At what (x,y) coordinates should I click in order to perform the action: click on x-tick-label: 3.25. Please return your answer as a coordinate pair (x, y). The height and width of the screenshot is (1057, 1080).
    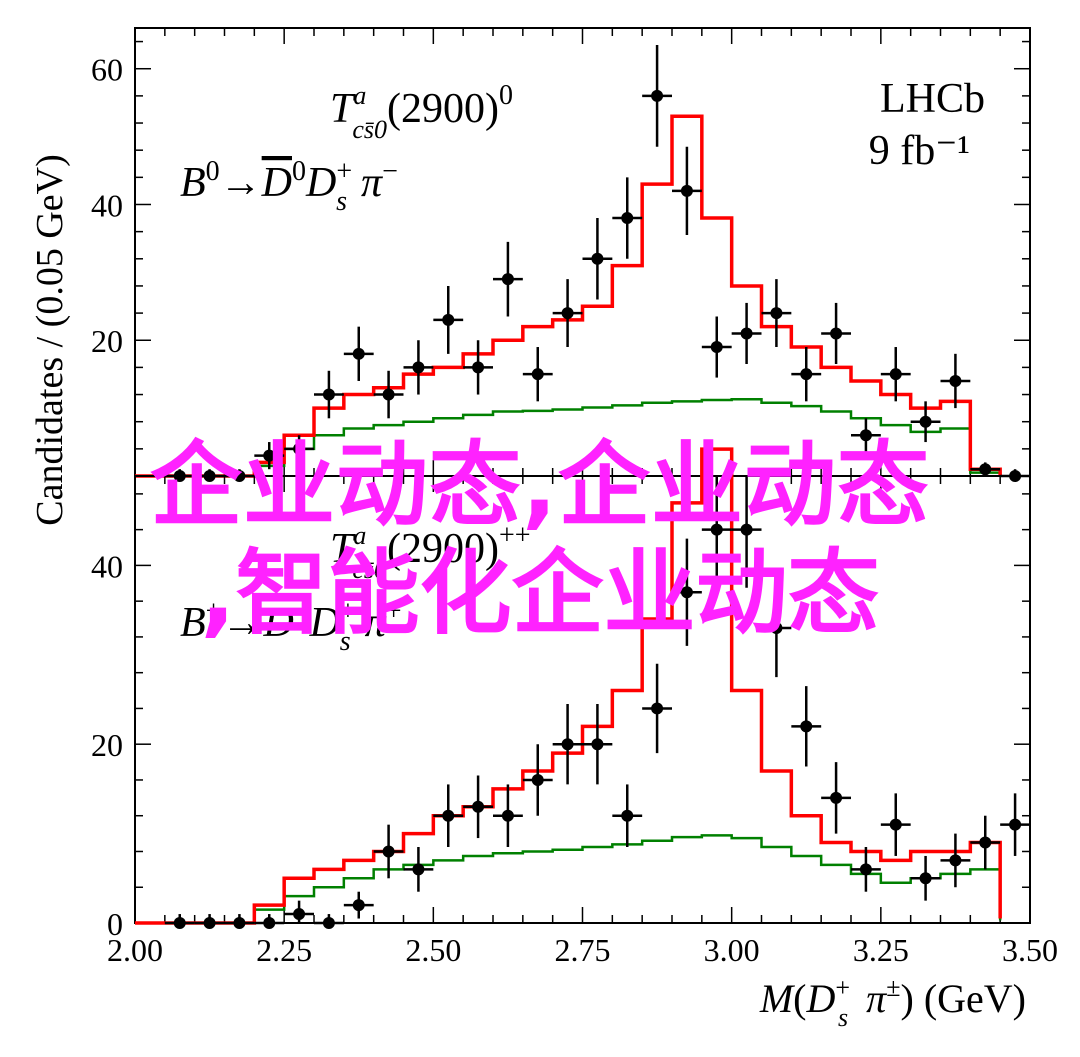
    Looking at the image, I should click on (881, 950).